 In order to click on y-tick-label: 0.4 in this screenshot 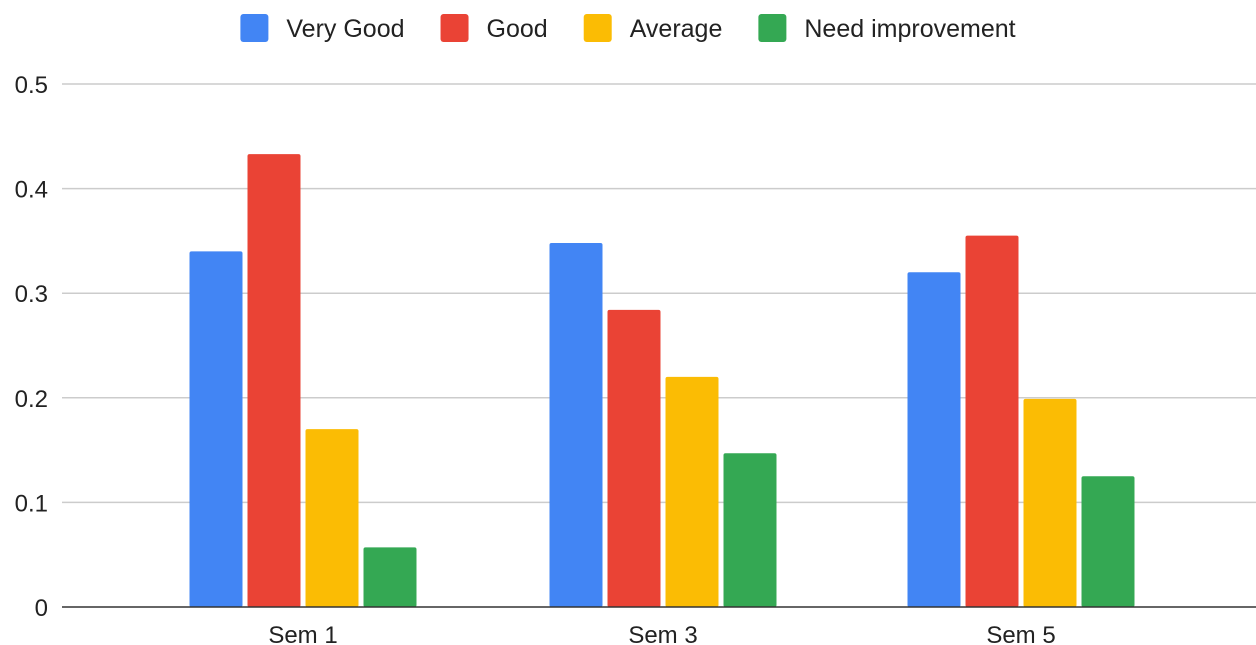, I will do `click(31, 190)`.